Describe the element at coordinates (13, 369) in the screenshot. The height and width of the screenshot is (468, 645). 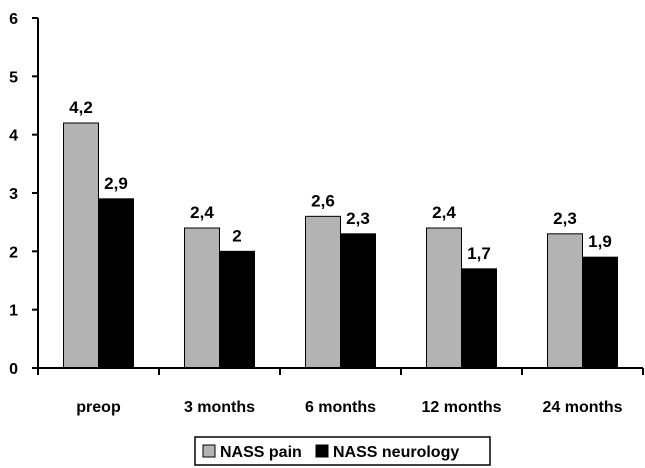
I see `y-tick-label: 0` at that location.